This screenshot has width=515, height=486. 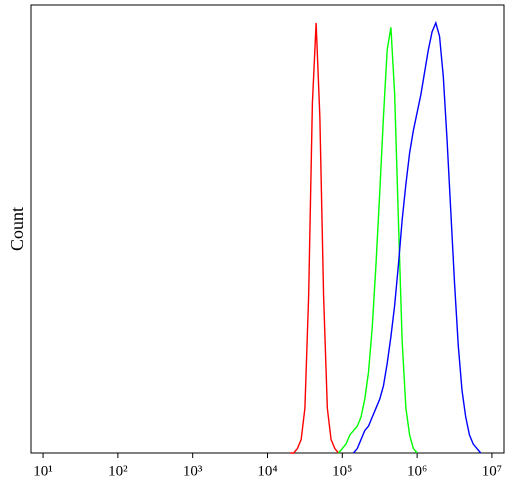 I want to click on x-tick-label: 10³, so click(x=193, y=471).